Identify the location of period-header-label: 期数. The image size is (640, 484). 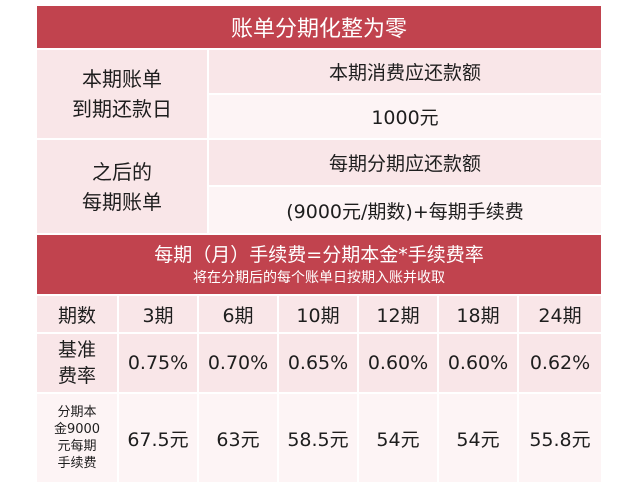
(77, 314).